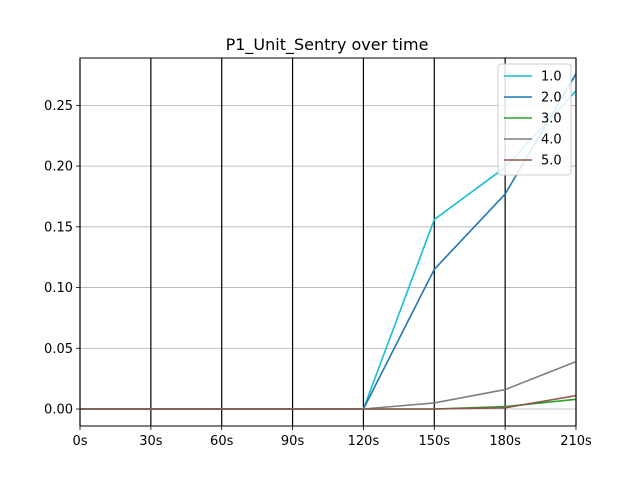 This screenshot has width=640, height=480. I want to click on x-tick-label: 210s, so click(576, 441).